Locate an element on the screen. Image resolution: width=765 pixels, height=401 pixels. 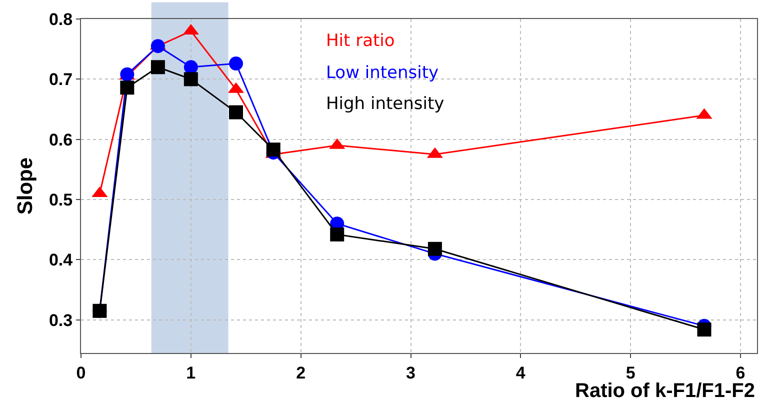
y-tick-label: 0.6 is located at coordinates (60, 140).